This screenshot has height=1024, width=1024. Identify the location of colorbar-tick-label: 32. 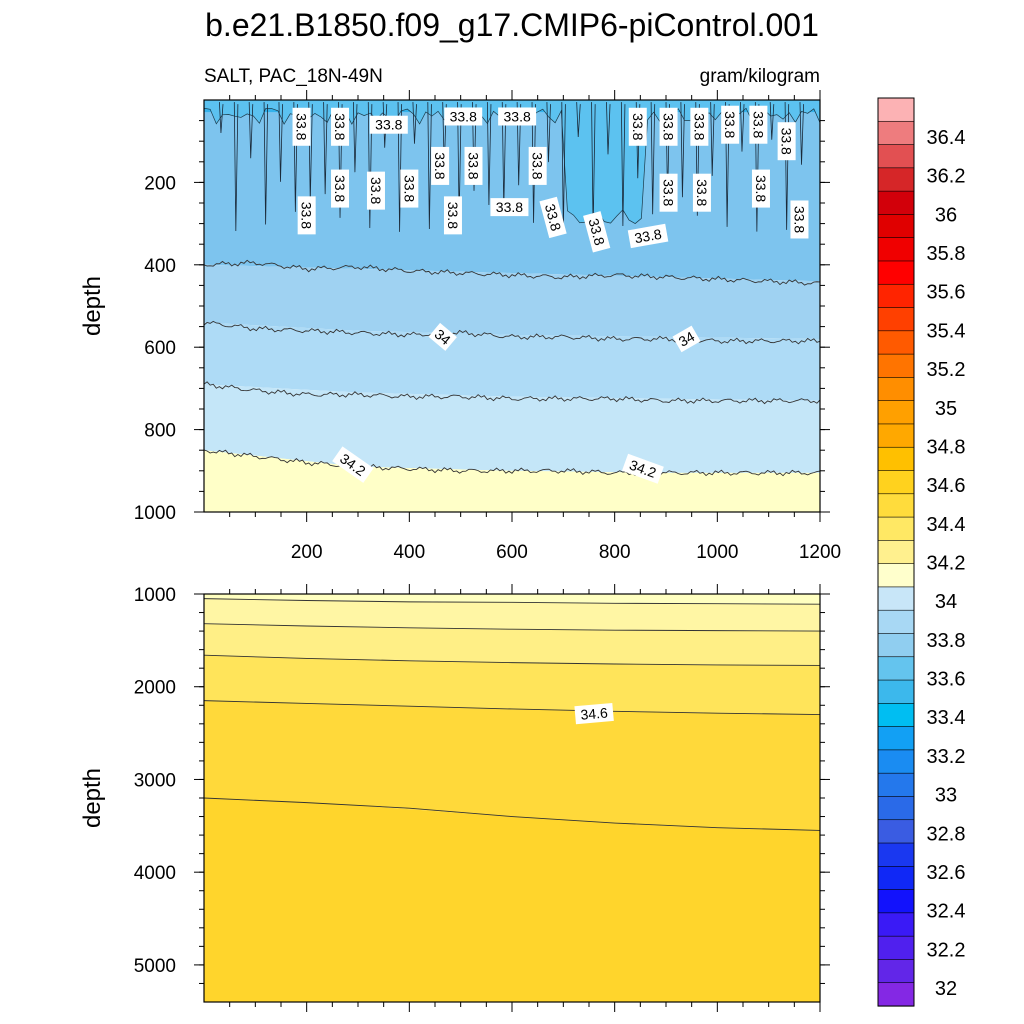
(946, 989).